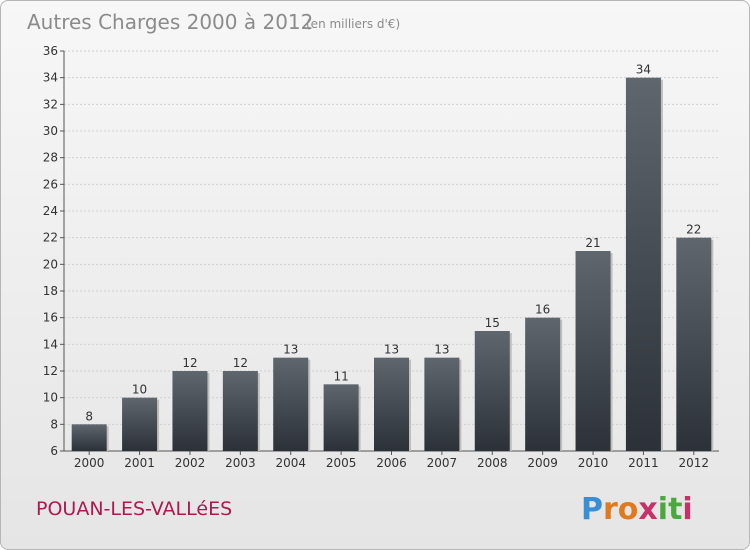 This screenshot has height=550, width=750. What do you see at coordinates (89, 416) in the screenshot?
I see `data-label: 8` at bounding box center [89, 416].